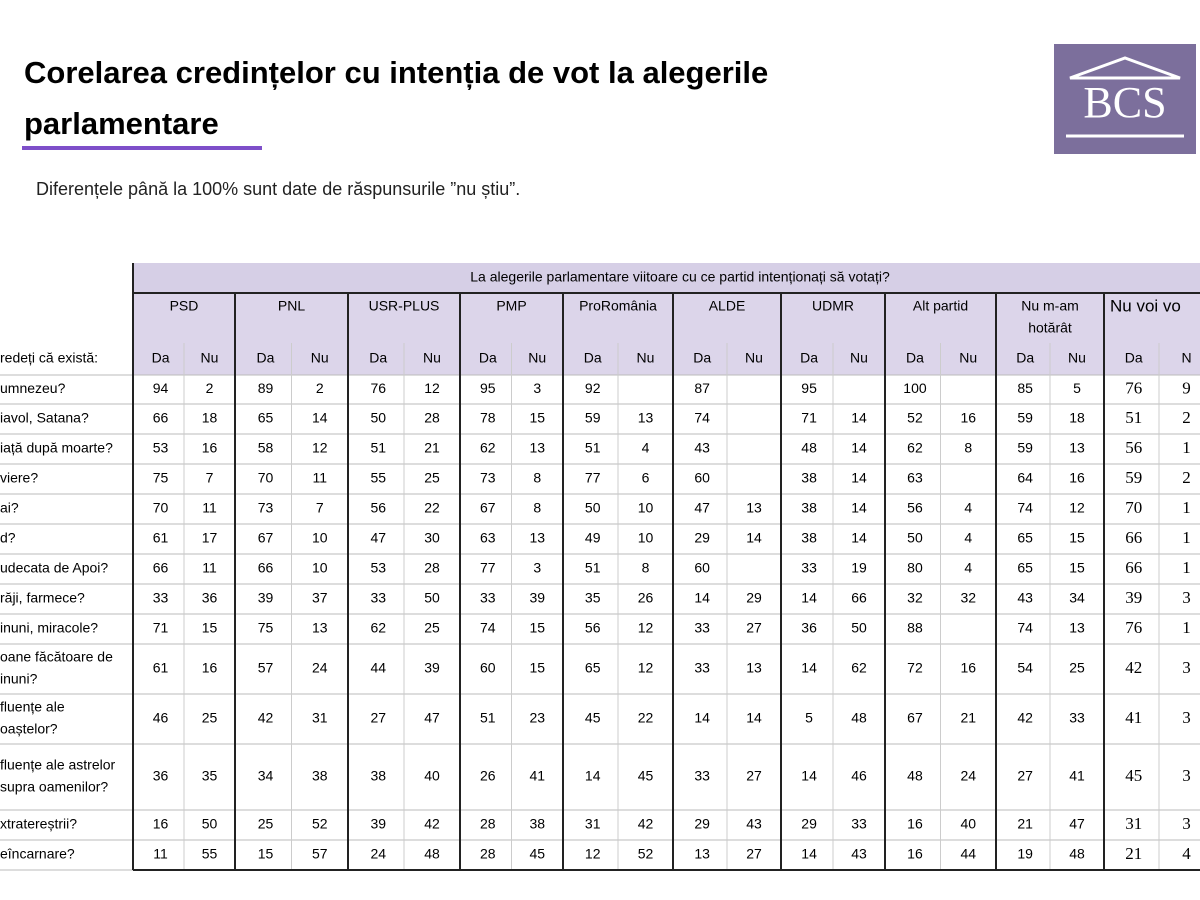 This screenshot has height=900, width=1200. I want to click on cell: 87, so click(702, 388).